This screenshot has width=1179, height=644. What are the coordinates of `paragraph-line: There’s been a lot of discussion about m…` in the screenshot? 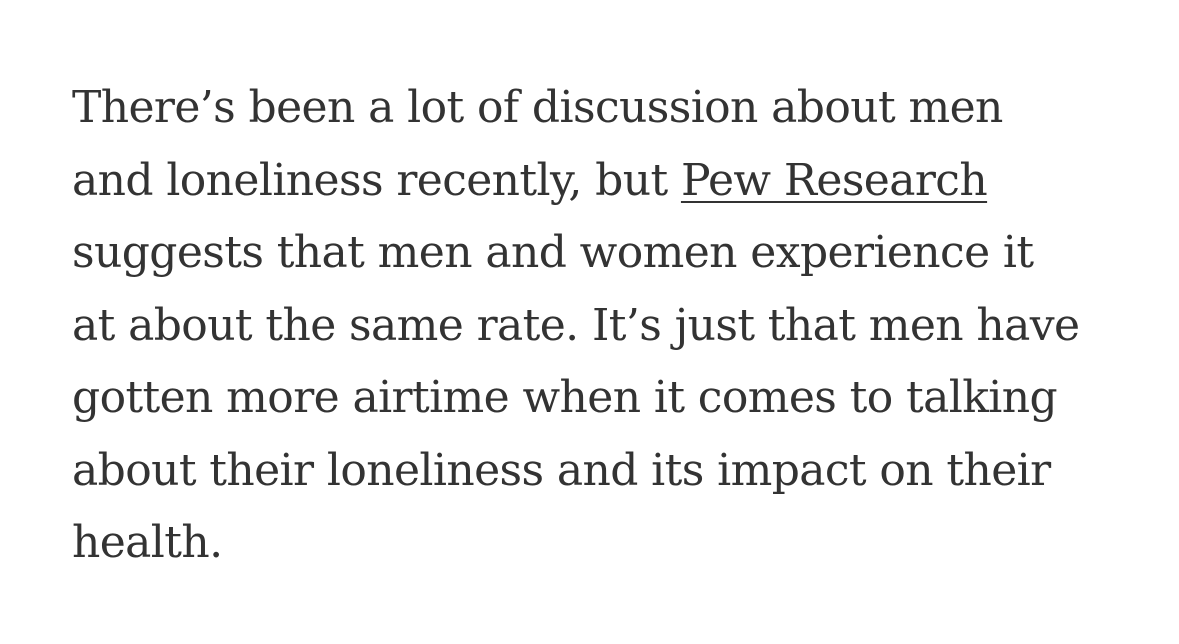 It's located at (537, 107).